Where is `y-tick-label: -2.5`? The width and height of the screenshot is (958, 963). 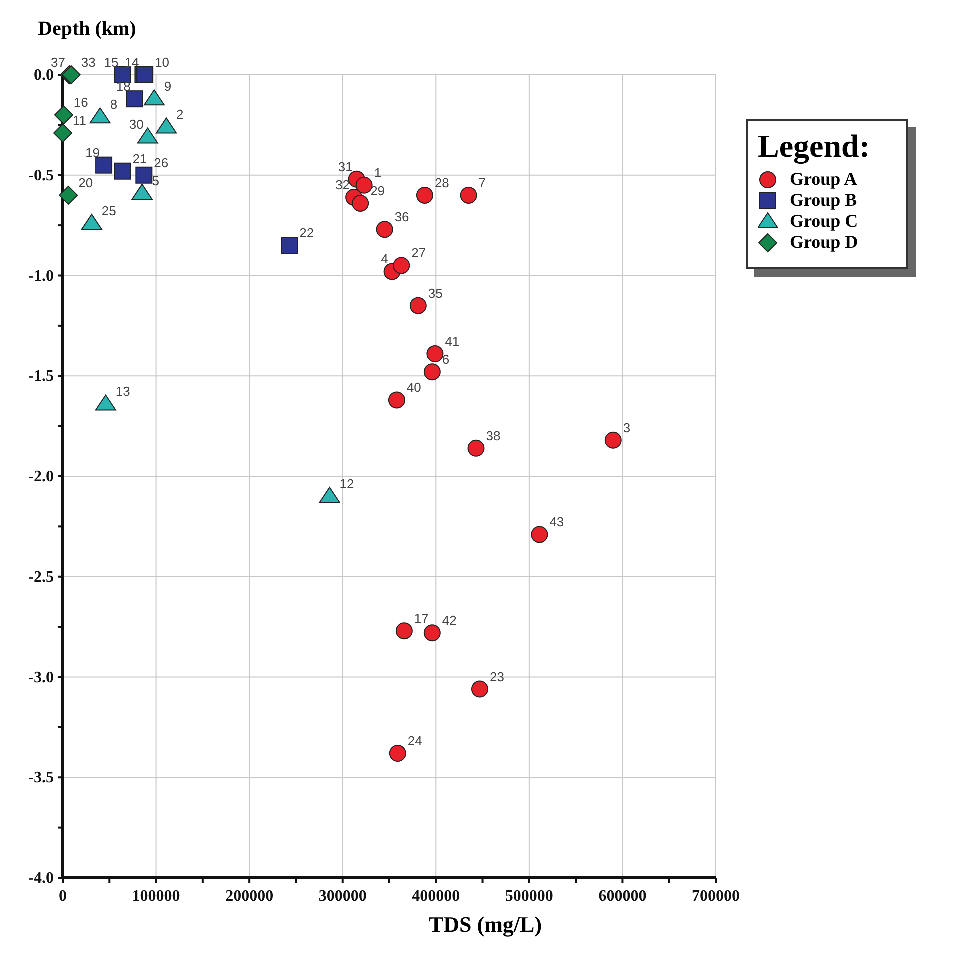 y-tick-label: -2.5 is located at coordinates (41, 577).